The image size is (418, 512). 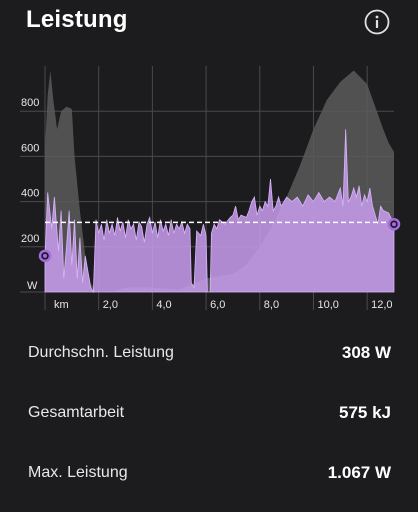 I want to click on y-tick-label: 400, so click(x=30, y=194).